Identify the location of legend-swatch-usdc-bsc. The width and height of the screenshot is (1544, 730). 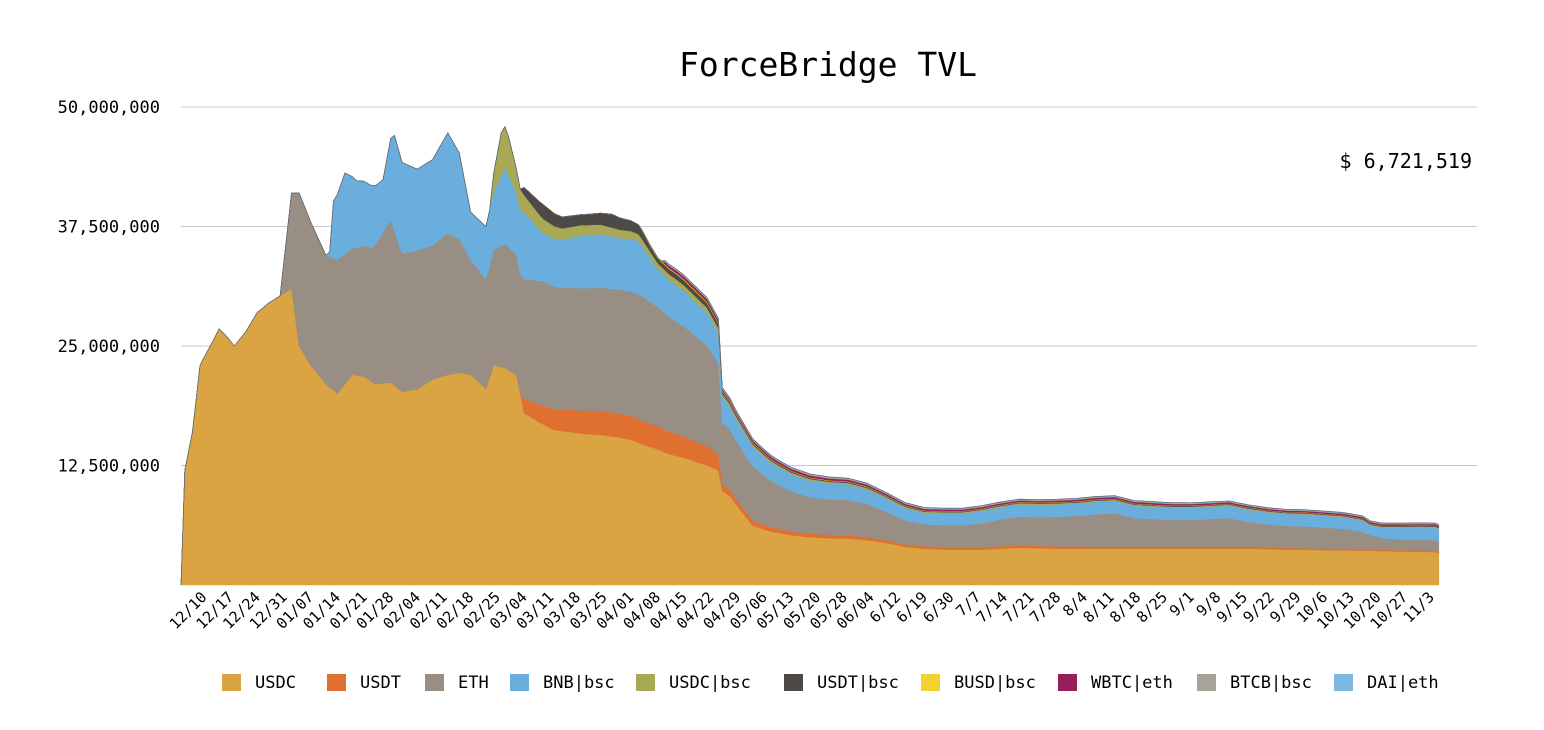
(645, 682).